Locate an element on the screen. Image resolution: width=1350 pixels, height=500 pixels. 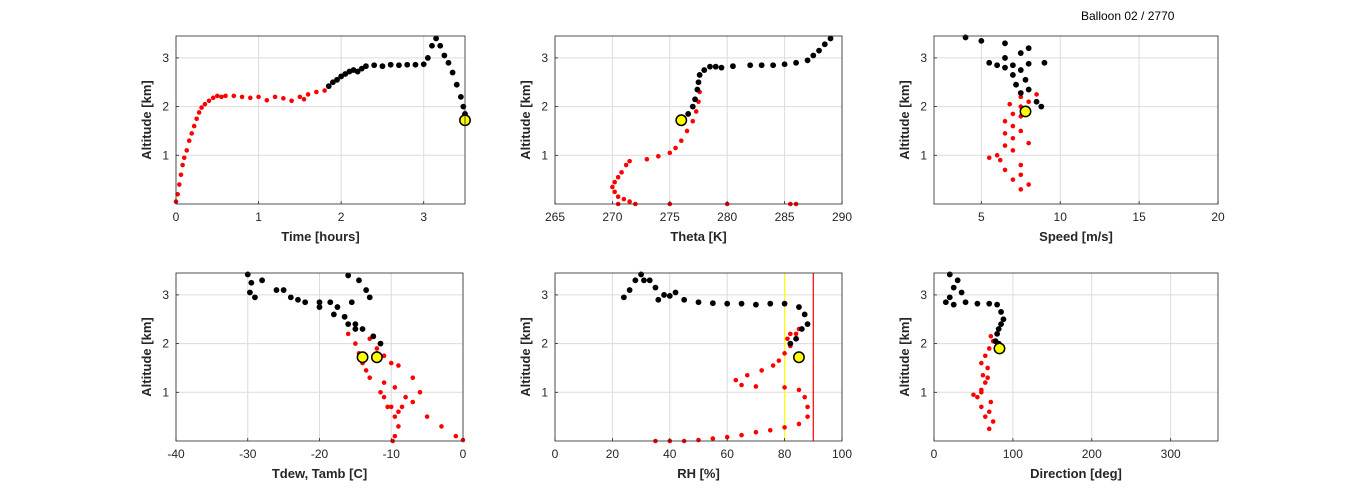
x-tick-label: 200 is located at coordinates (1092, 454).